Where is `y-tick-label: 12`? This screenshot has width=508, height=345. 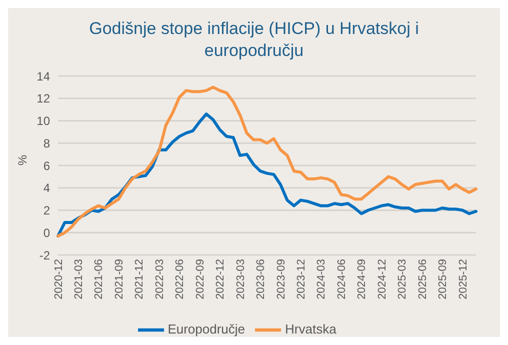
y-tick-label: 12 is located at coordinates (43, 99).